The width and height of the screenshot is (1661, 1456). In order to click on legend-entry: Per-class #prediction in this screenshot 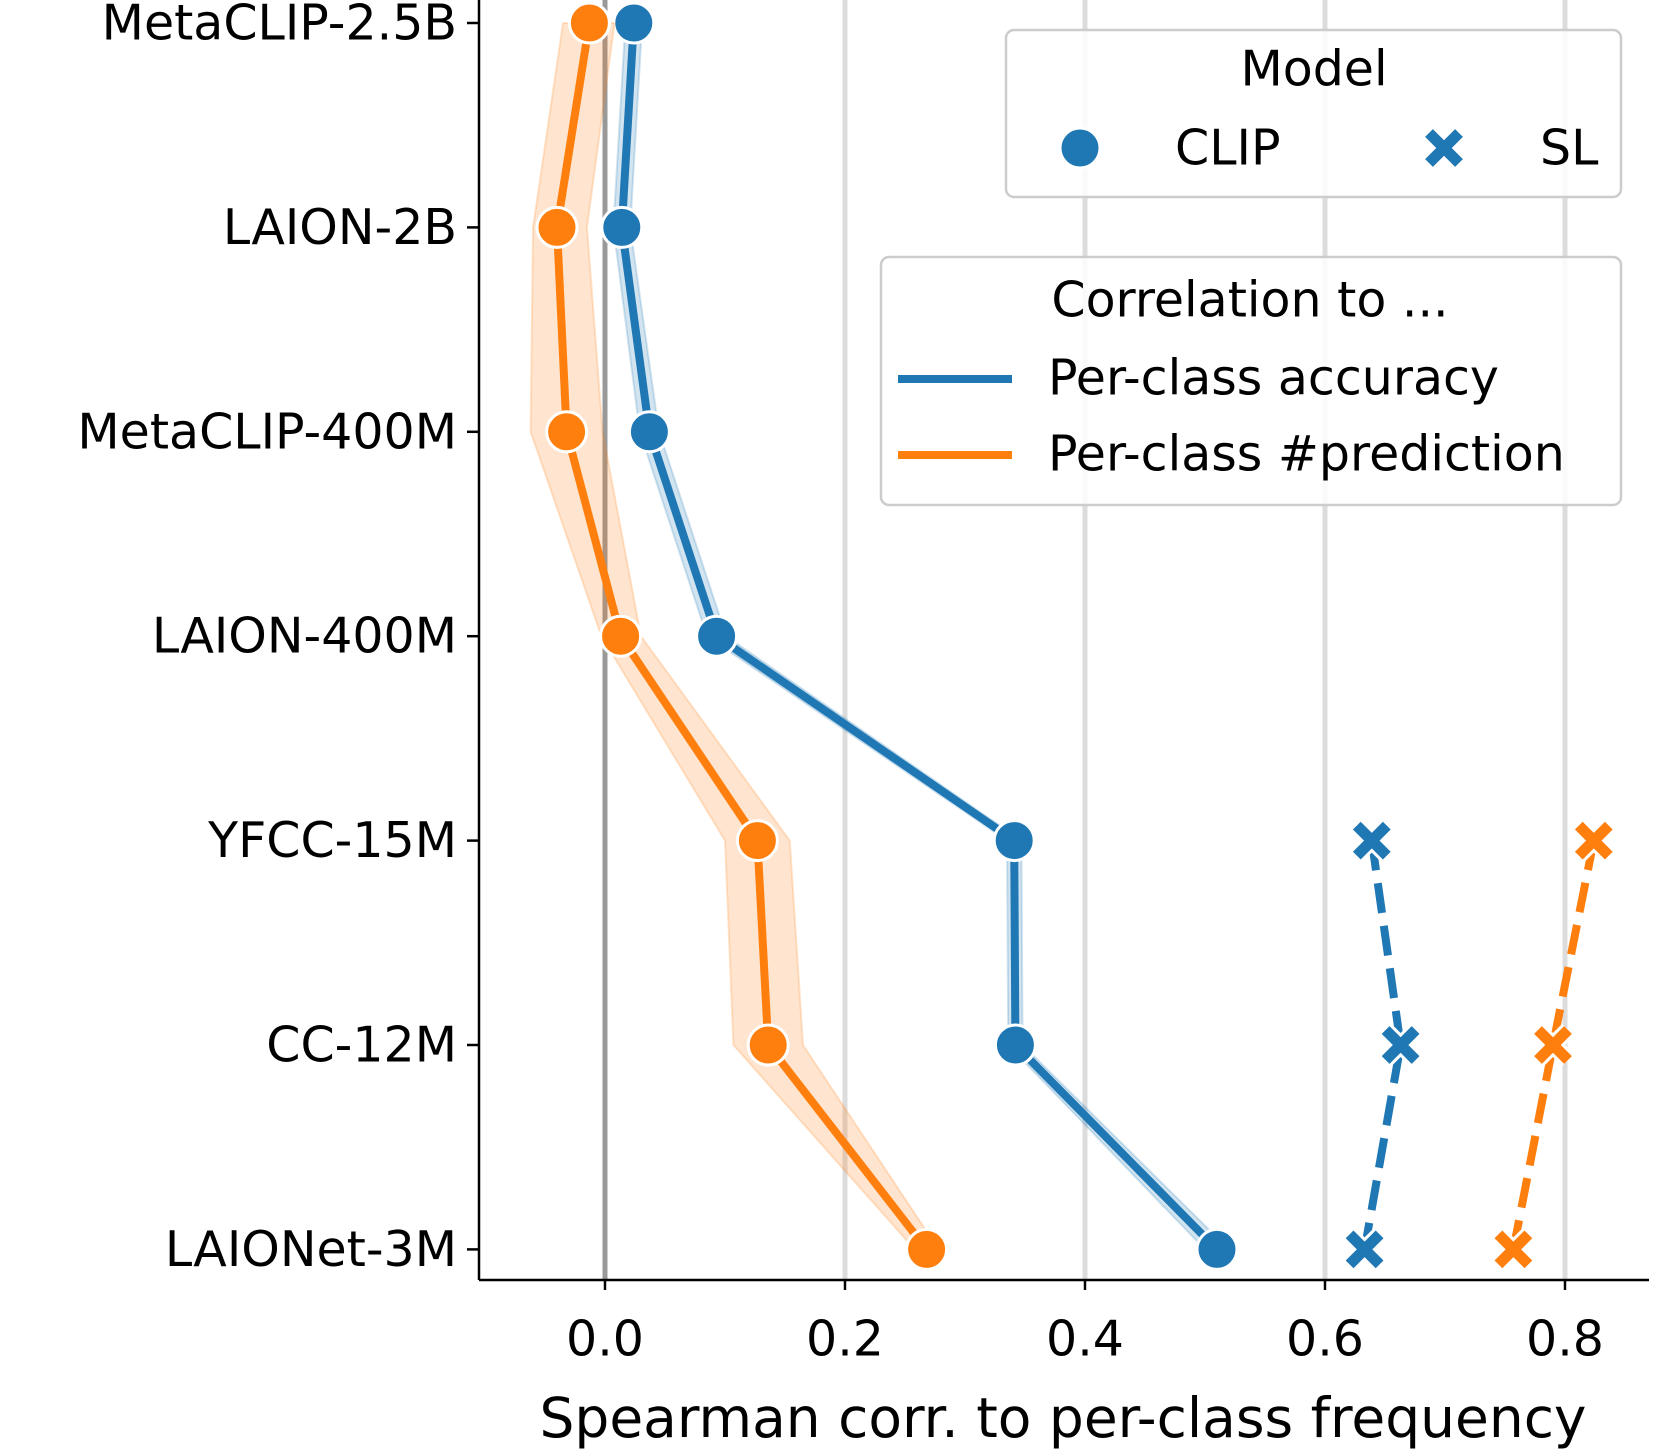, I will do `click(1306, 454)`.